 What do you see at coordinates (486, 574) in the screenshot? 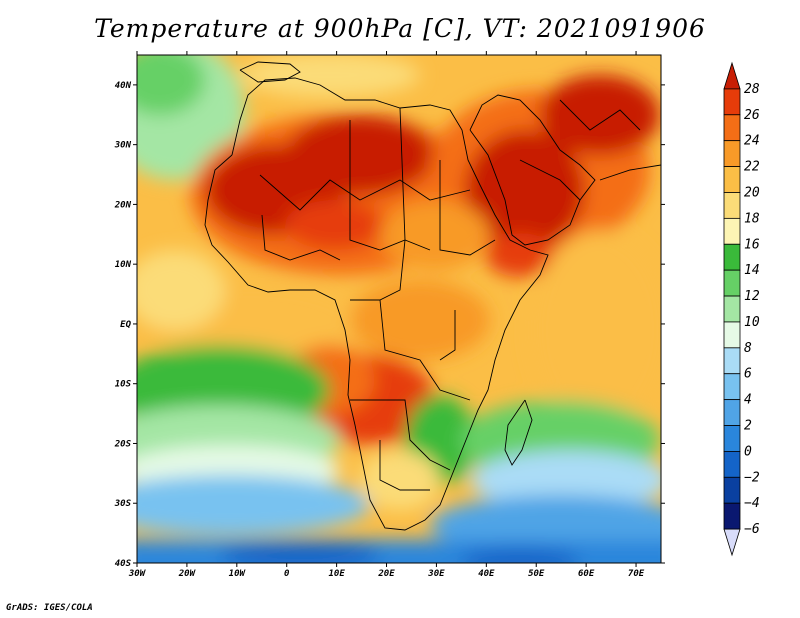
I see `x-tick-label: 40E` at bounding box center [486, 574].